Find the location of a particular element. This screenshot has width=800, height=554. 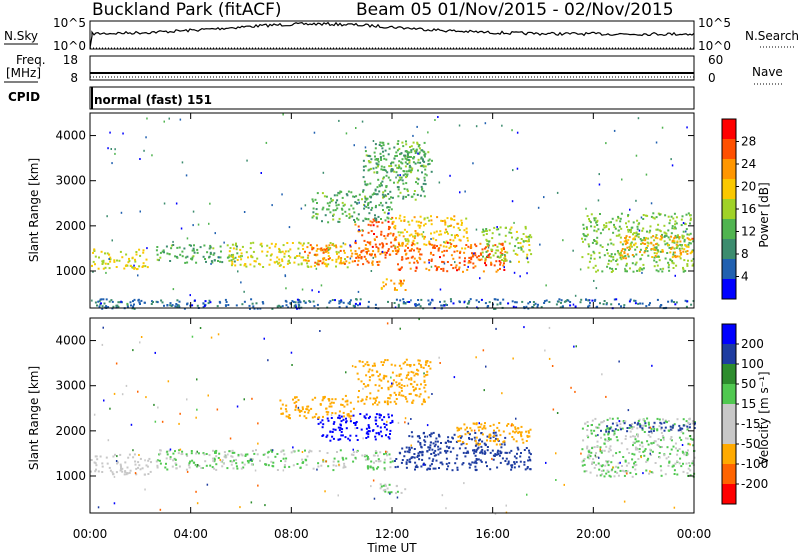

velocity-colorbar-swatch is located at coordinates (729, 394).